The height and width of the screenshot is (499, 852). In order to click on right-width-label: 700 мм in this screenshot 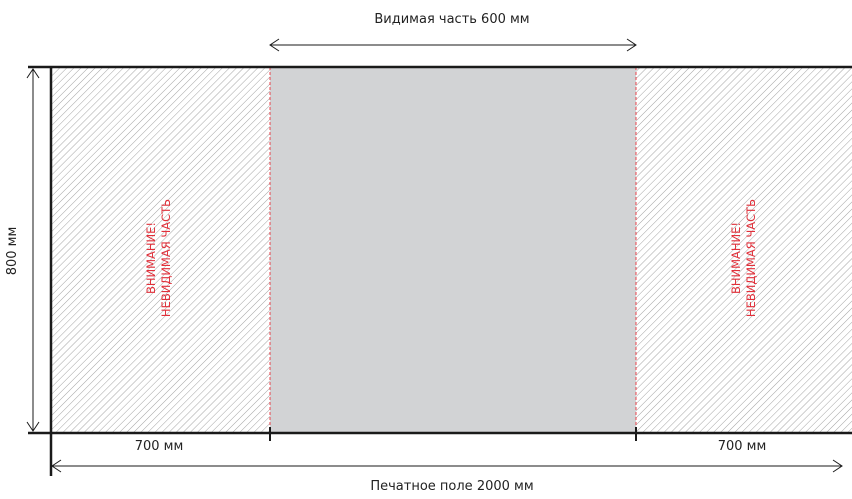, I will do `click(742, 446)`.